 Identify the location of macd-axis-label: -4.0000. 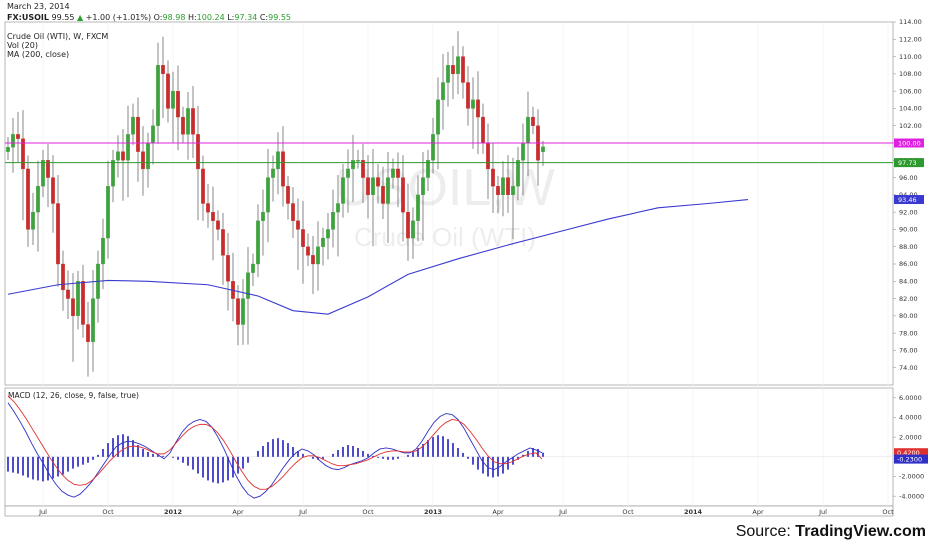
(911, 496).